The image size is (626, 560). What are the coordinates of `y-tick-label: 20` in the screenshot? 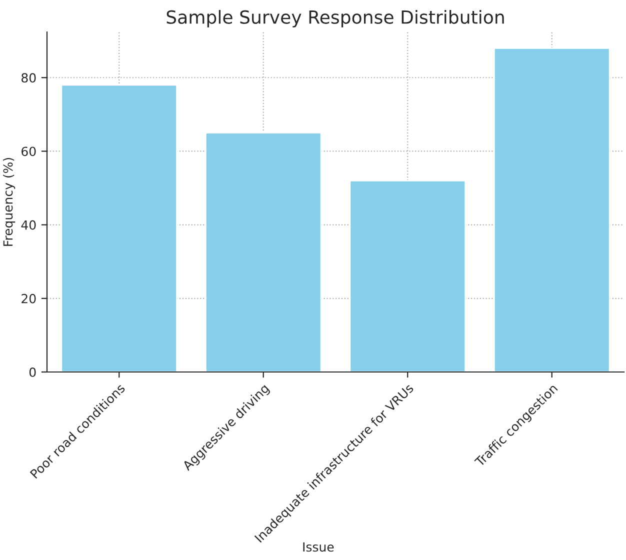 It's located at (29, 299).